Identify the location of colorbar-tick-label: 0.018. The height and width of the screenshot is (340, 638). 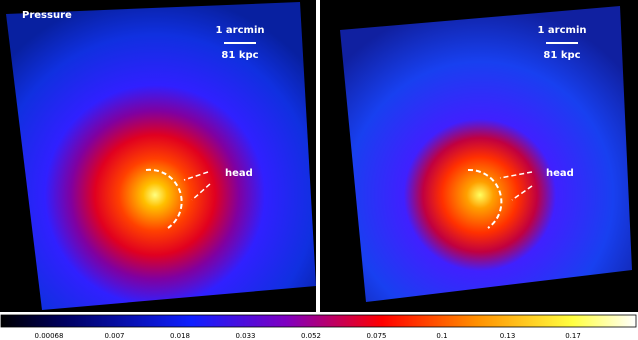
(180, 336).